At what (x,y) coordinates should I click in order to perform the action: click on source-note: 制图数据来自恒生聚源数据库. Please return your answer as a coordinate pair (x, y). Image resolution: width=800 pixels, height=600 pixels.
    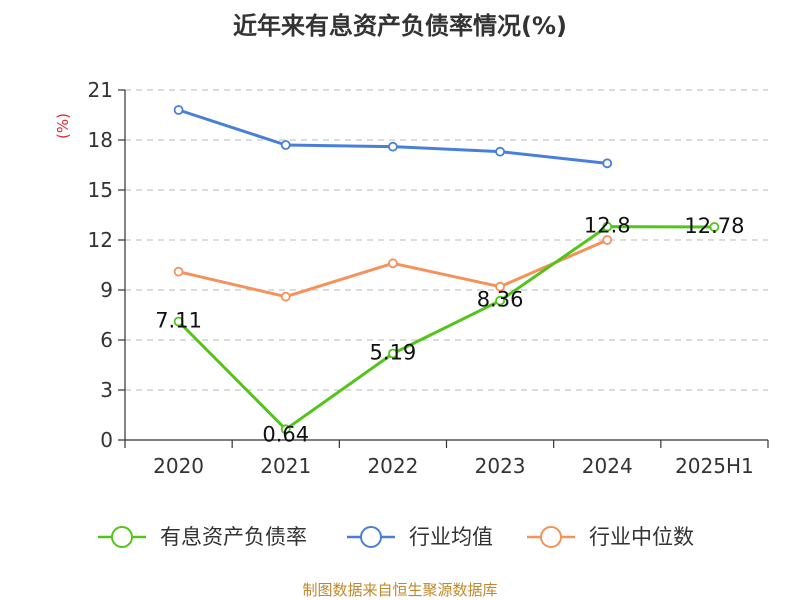
    Looking at the image, I should click on (399, 590).